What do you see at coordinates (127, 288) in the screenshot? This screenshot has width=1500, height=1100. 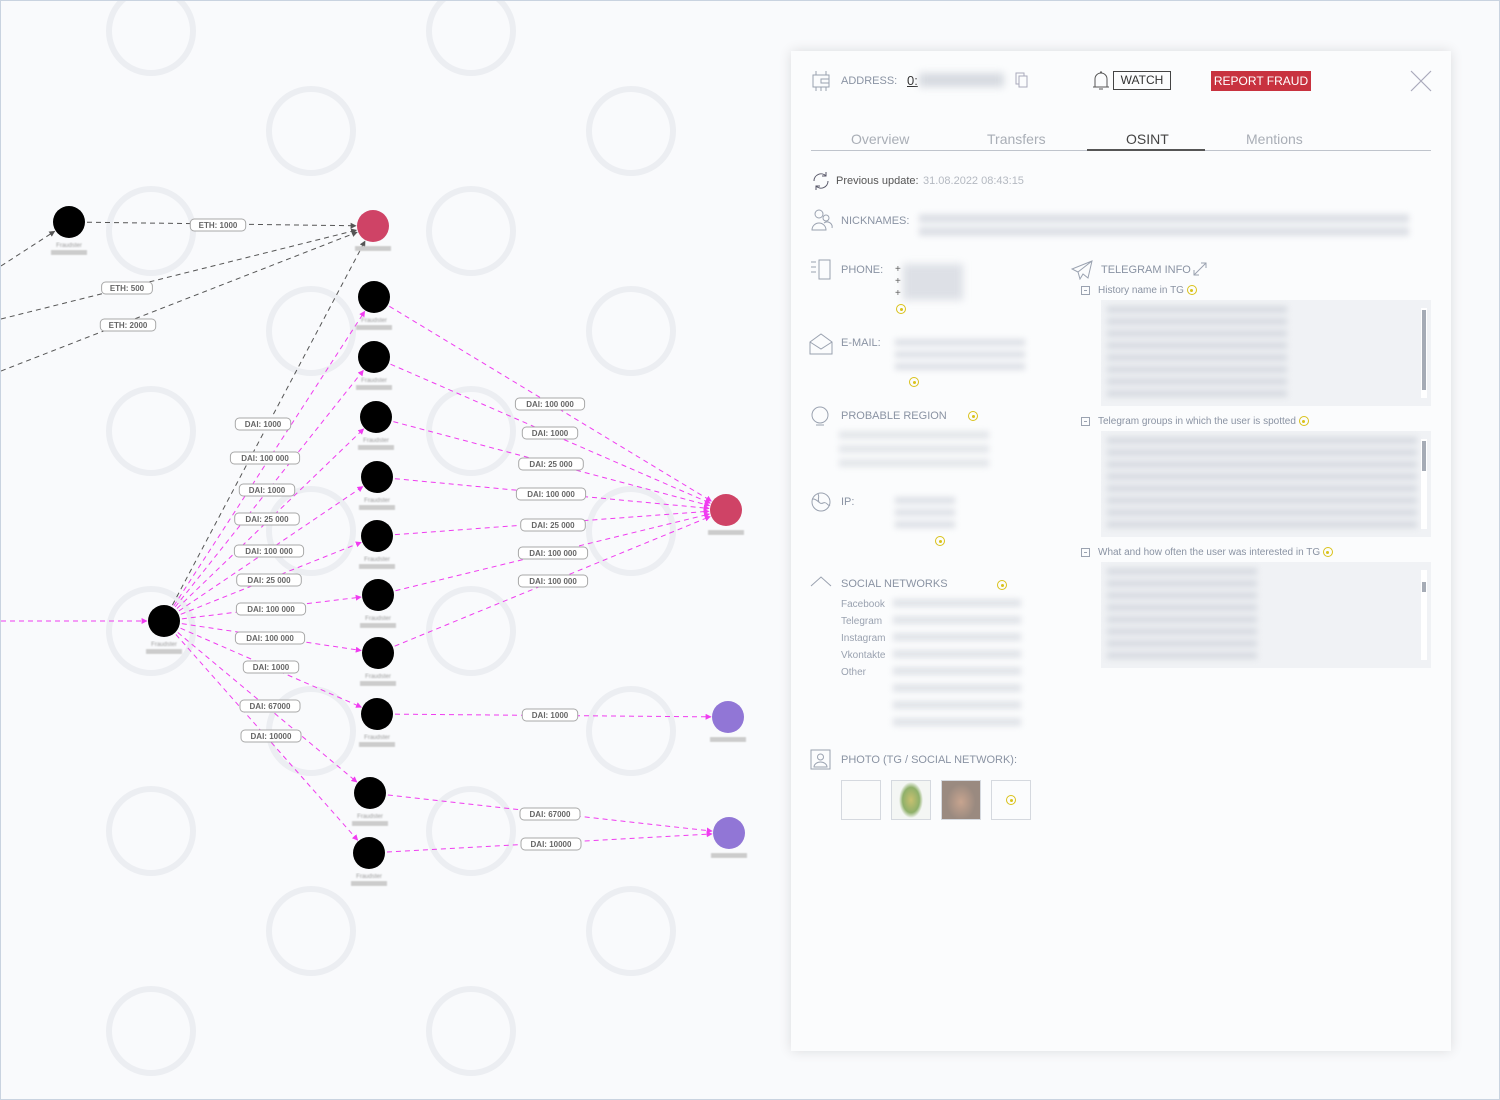 I see `edge-label: ETH: 500` at bounding box center [127, 288].